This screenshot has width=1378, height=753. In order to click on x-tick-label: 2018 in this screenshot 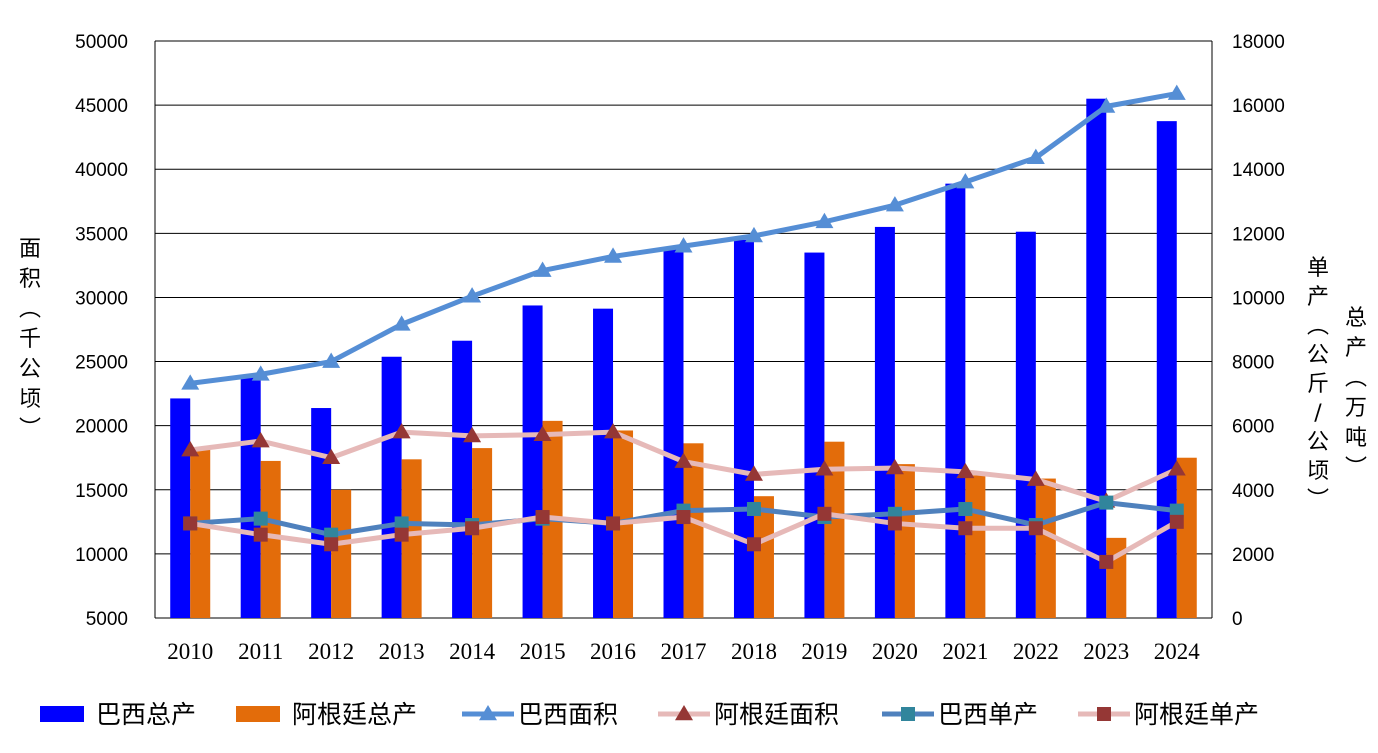, I will do `click(754, 651)`.